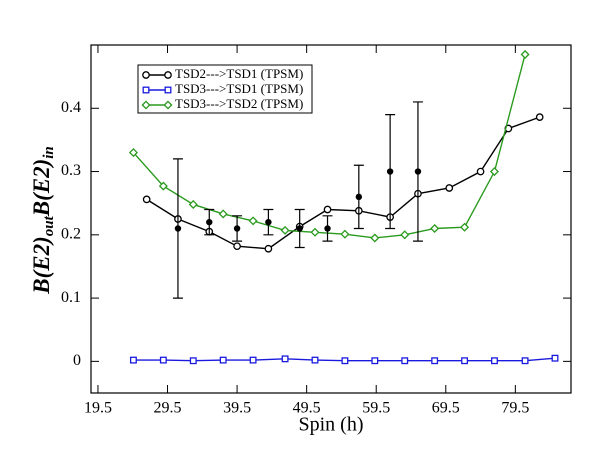  Describe the element at coordinates (98, 408) in the screenshot. I see `x-tick-label: 19.5` at that location.